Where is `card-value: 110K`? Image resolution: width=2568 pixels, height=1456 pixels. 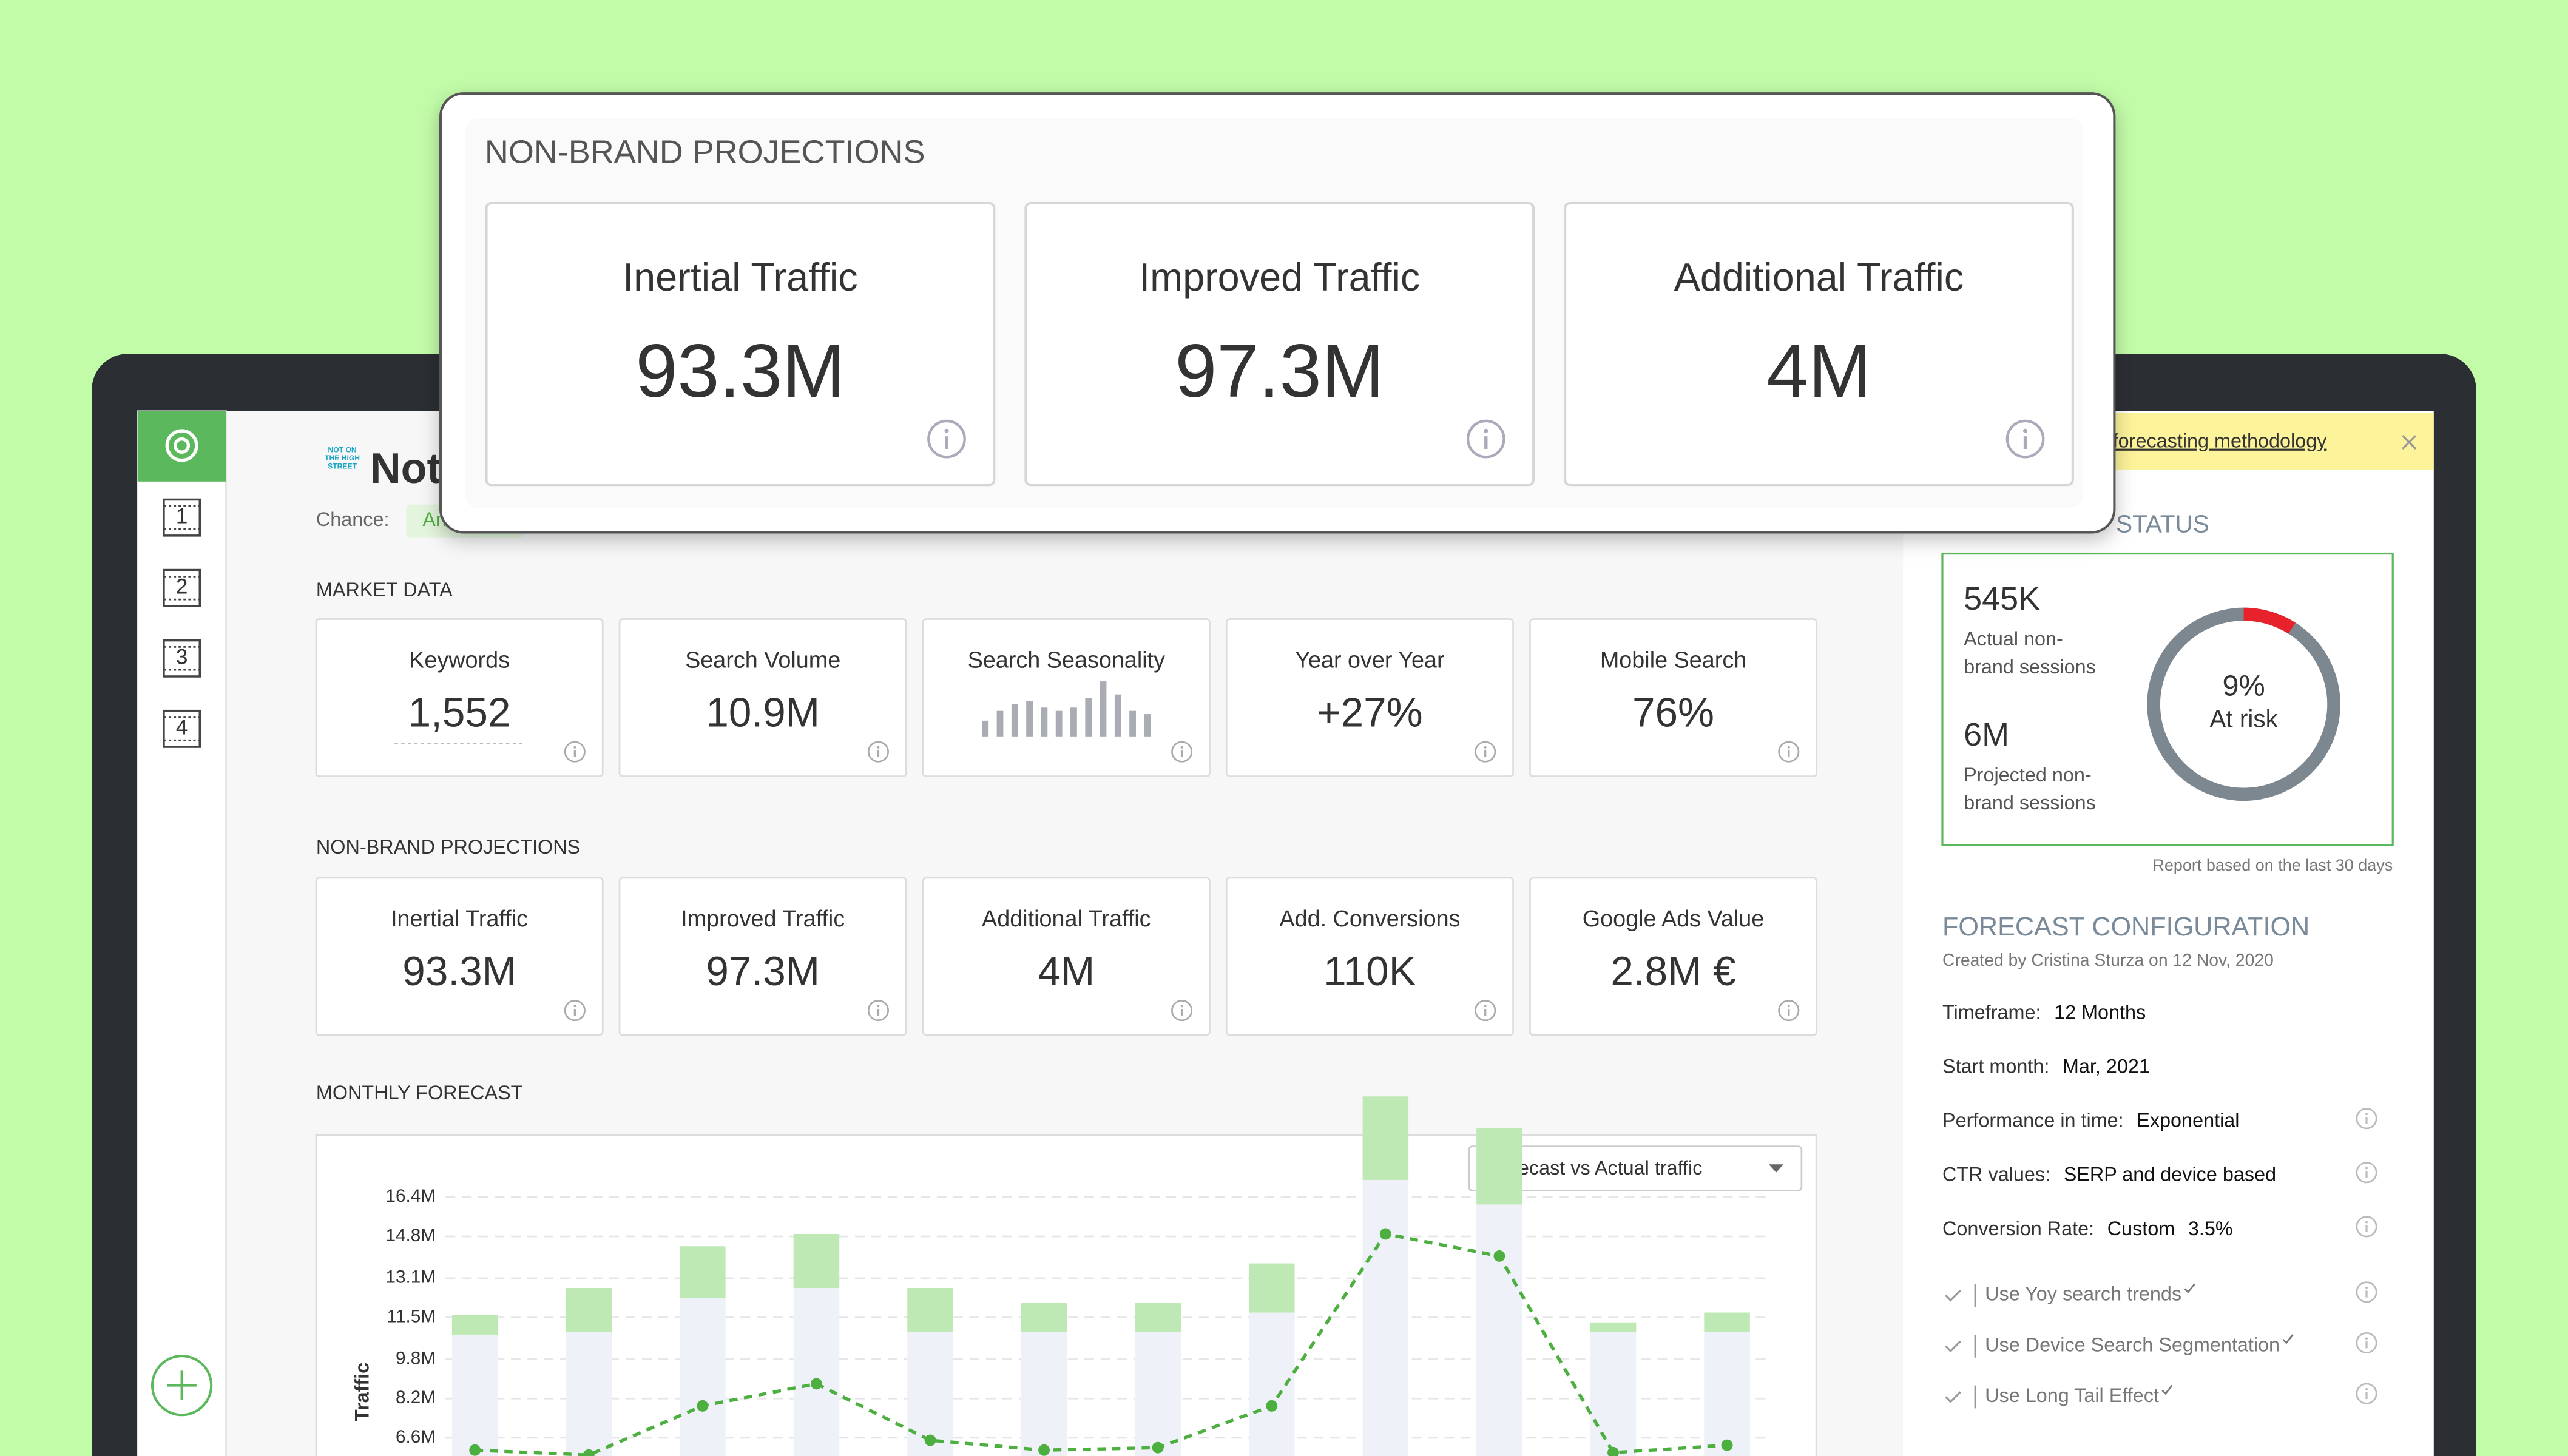 card-value: 110K is located at coordinates (1369, 971).